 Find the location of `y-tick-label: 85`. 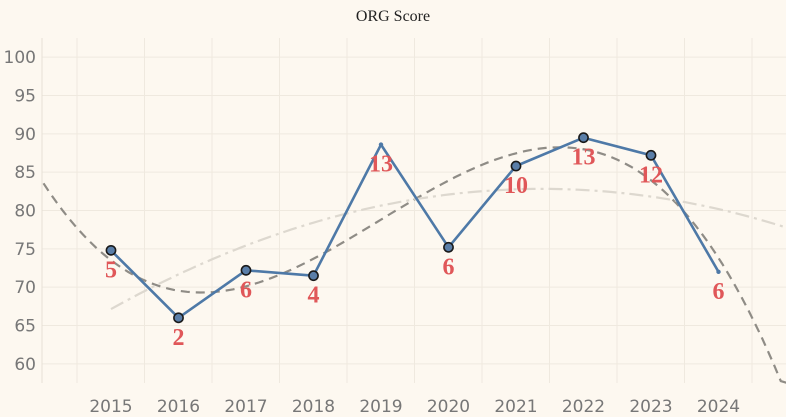

y-tick-label: 85 is located at coordinates (25, 173).